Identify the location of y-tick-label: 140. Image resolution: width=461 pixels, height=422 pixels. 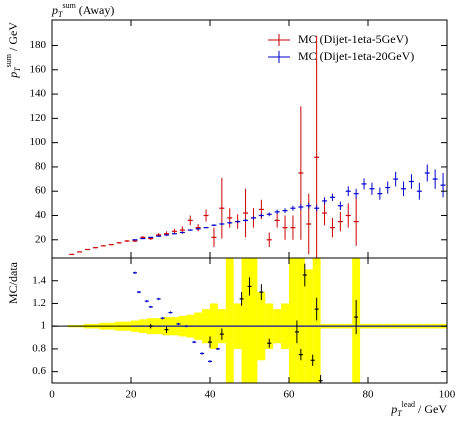
(38, 94).